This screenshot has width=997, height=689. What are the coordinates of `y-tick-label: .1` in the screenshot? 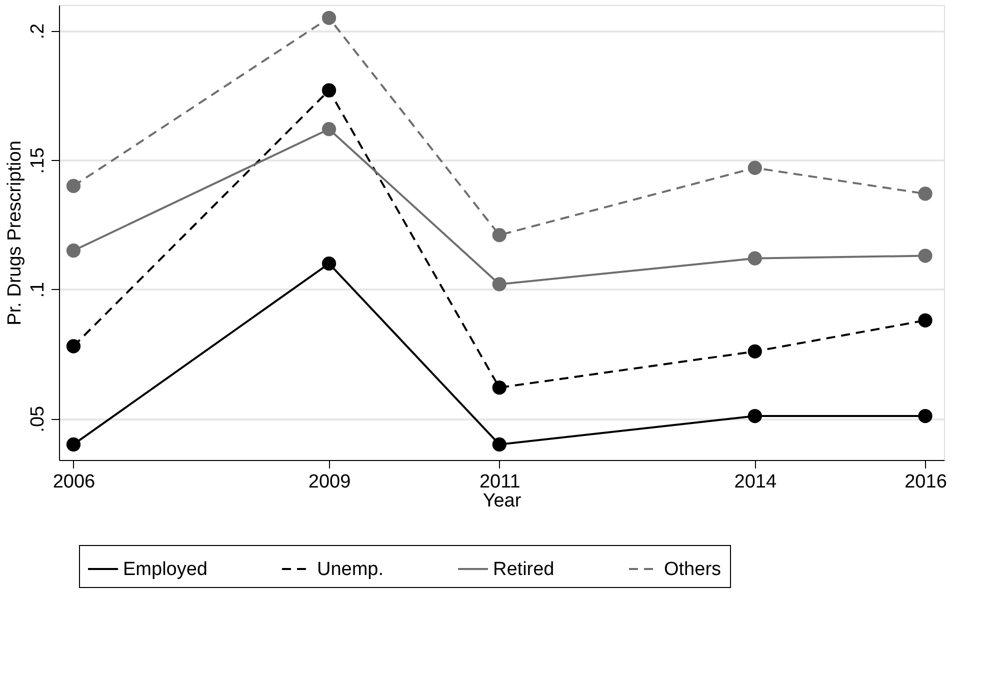 It's located at (38, 290).